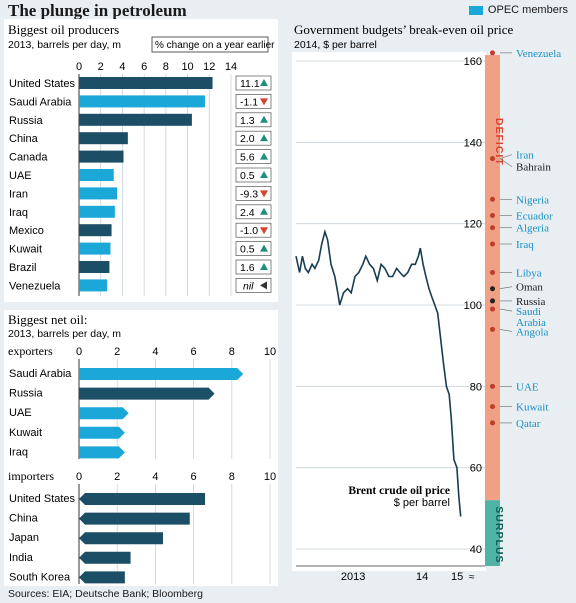 This screenshot has height=603, width=576. What do you see at coordinates (25, 250) in the screenshot?
I see `producers-category-label: Kuwait` at bounding box center [25, 250].